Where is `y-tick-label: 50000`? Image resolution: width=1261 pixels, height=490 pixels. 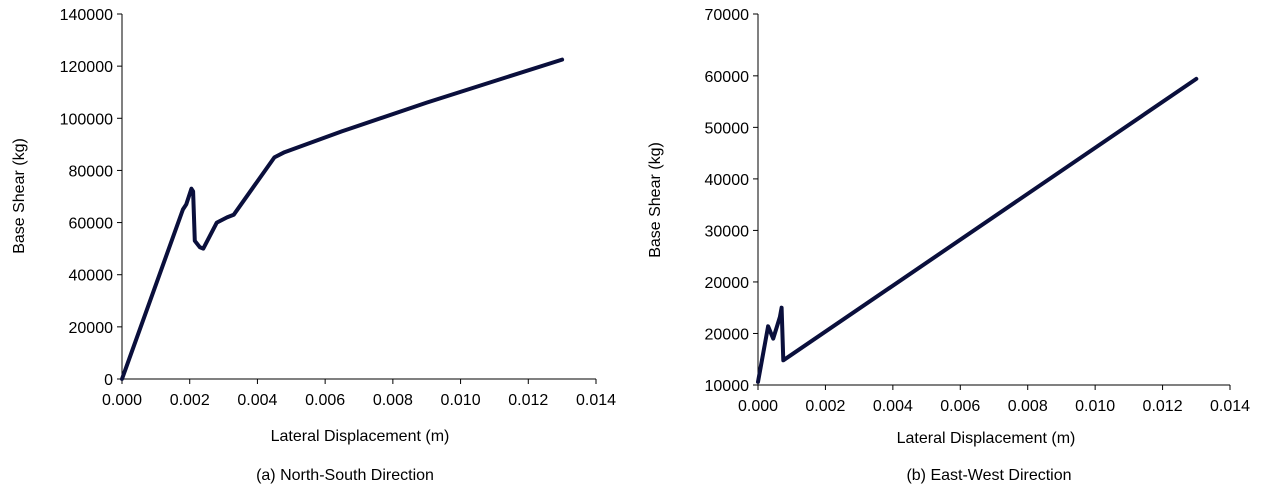
y-tick-label: 50000 is located at coordinates (727, 128).